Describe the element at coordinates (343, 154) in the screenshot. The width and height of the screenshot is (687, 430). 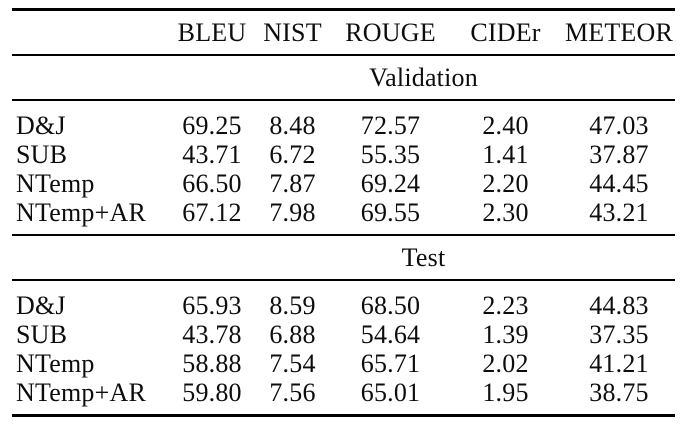
I see `table-row-validation-sub: SUB 43.71 6.72 55.35 1.41 37.87` at that location.